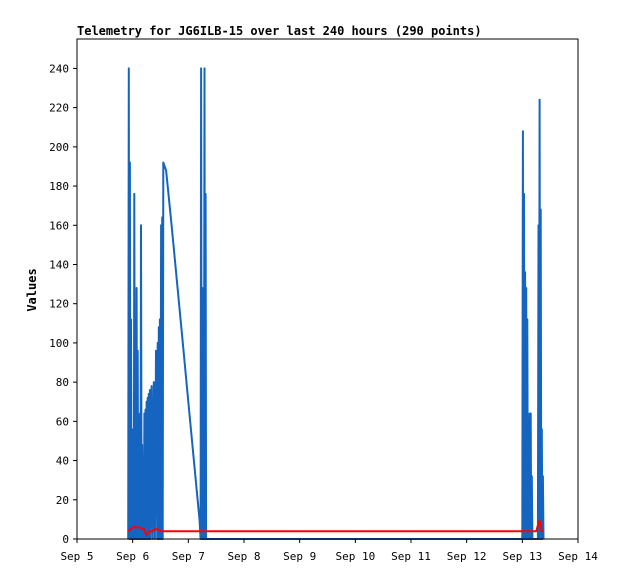 The image size is (618, 579). I want to click on y-tick-label: 120, so click(59, 304).